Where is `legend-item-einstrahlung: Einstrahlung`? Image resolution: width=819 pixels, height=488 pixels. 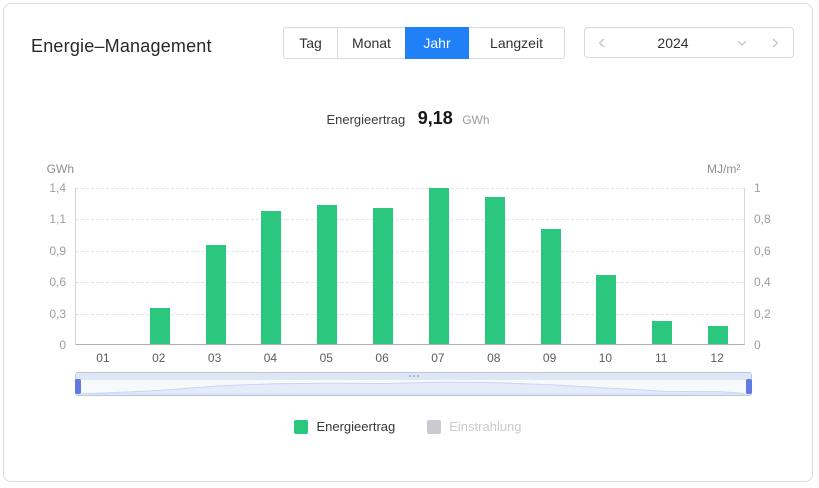
legend-item-einstrahlung: Einstrahlung is located at coordinates (474, 426).